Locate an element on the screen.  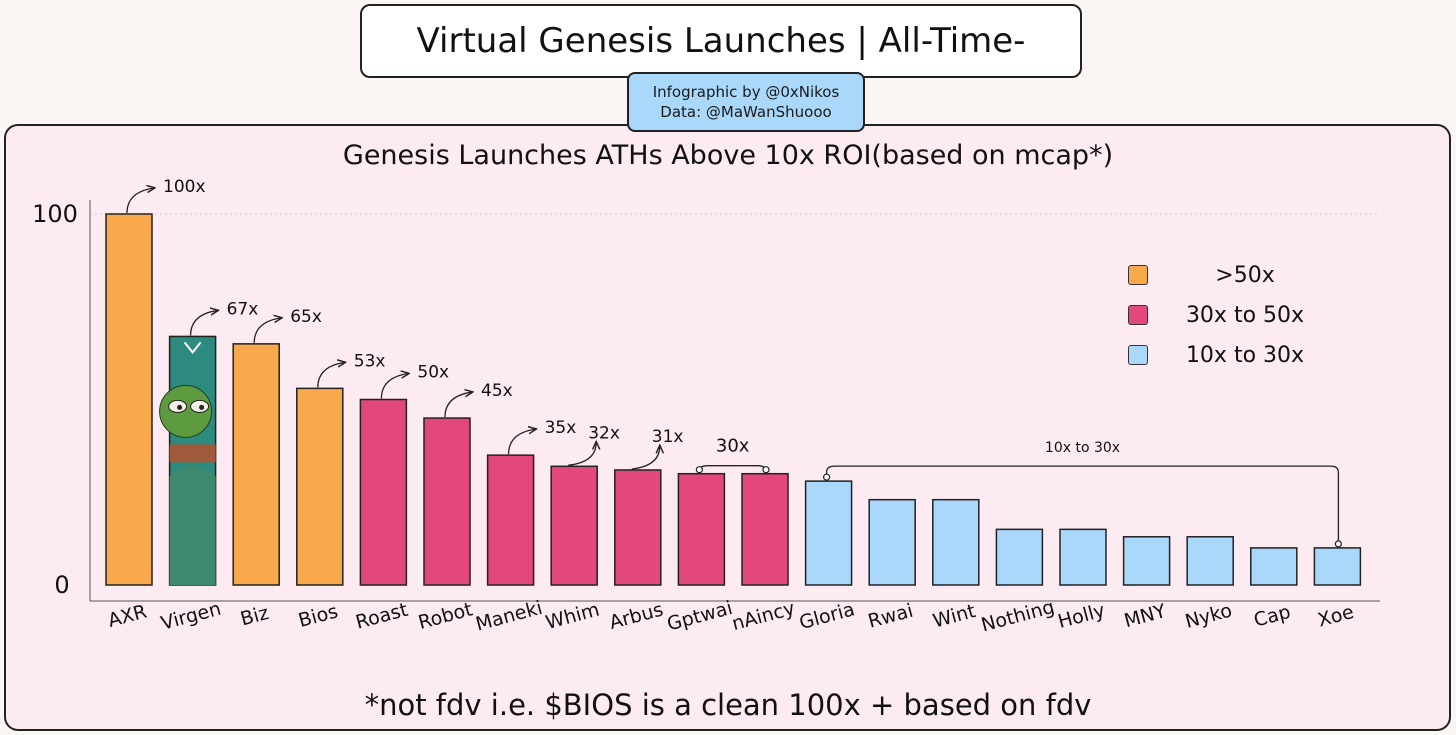
x-tick-label-robot: Robot is located at coordinates (445, 616).